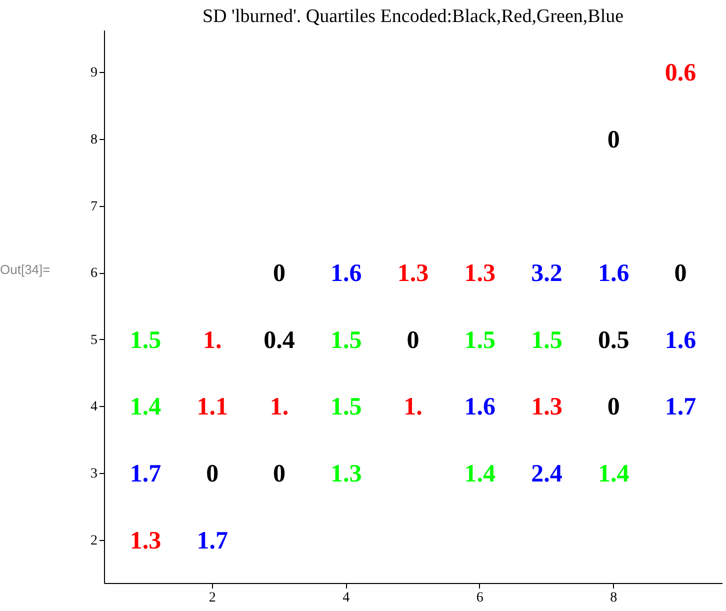 Image resolution: width=726 pixels, height=611 pixels. Describe the element at coordinates (94, 140) in the screenshot. I see `y-tick-label: 8` at that location.